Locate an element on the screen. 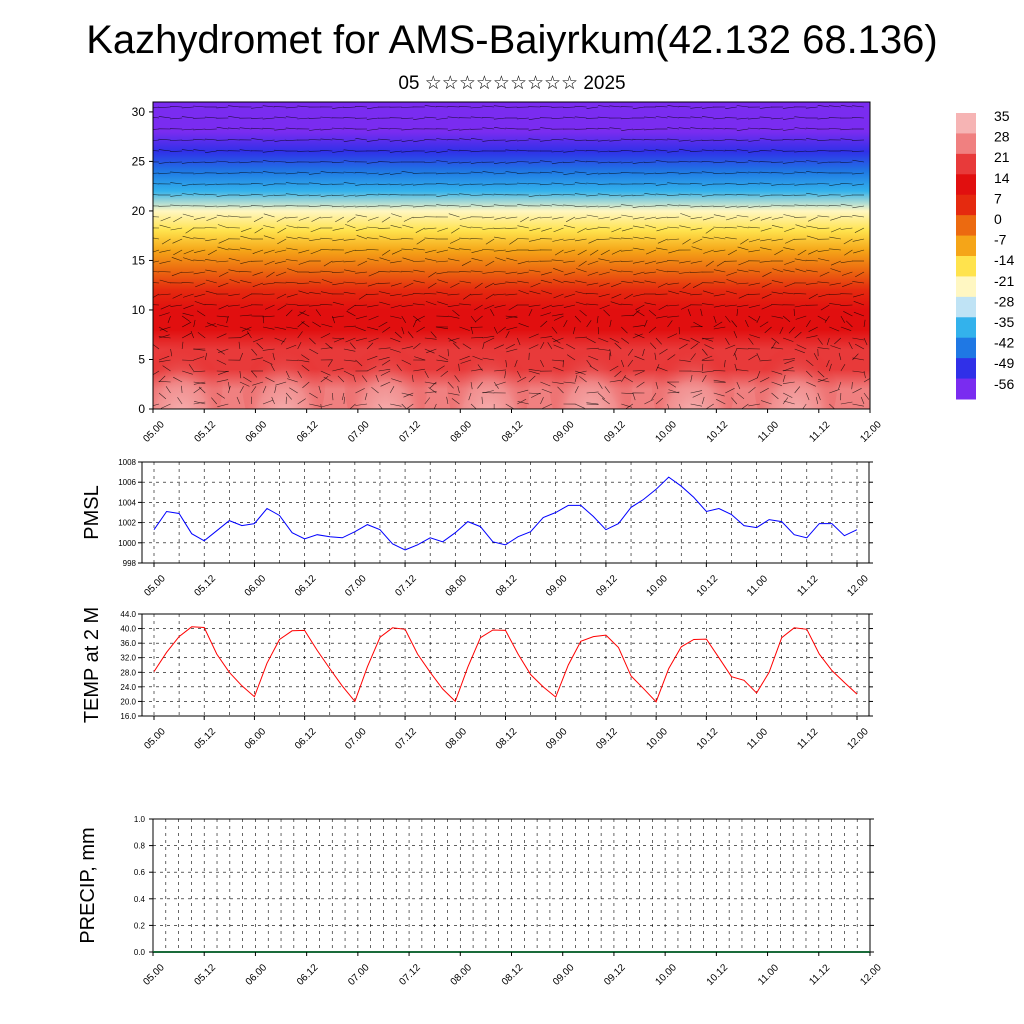 Image resolution: width=1024 pixels, height=1024 pixels. warm-cell is located at coordinates (693, 359).